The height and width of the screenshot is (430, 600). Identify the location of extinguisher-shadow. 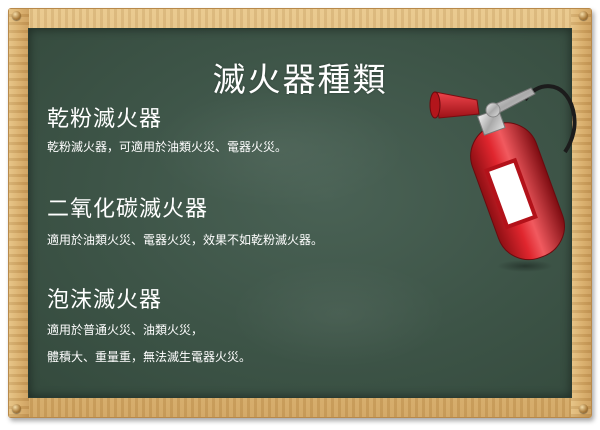
(525, 266).